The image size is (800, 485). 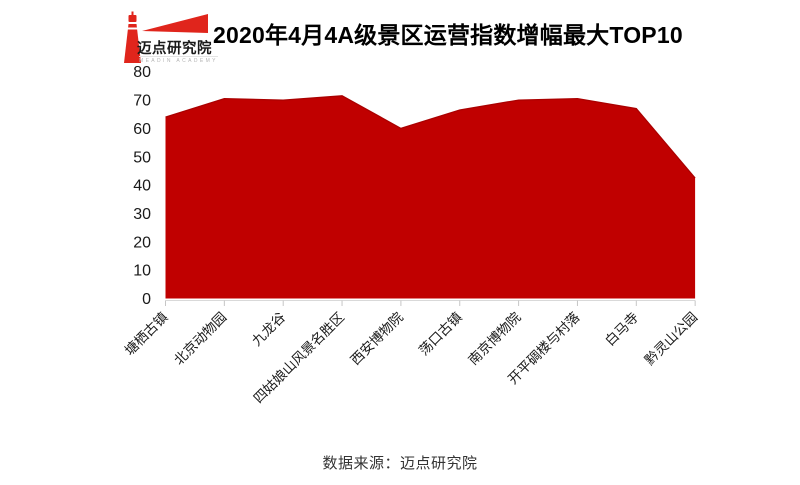 What do you see at coordinates (376, 337) in the screenshot?
I see `x-axis-label: 西安博物院` at bounding box center [376, 337].